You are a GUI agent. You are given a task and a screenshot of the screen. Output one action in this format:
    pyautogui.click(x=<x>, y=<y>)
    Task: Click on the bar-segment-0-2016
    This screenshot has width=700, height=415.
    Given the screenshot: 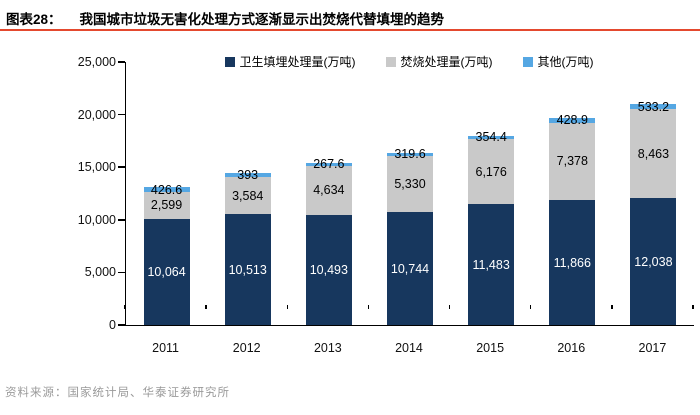 What is the action you would take?
    pyautogui.click(x=572, y=262)
    